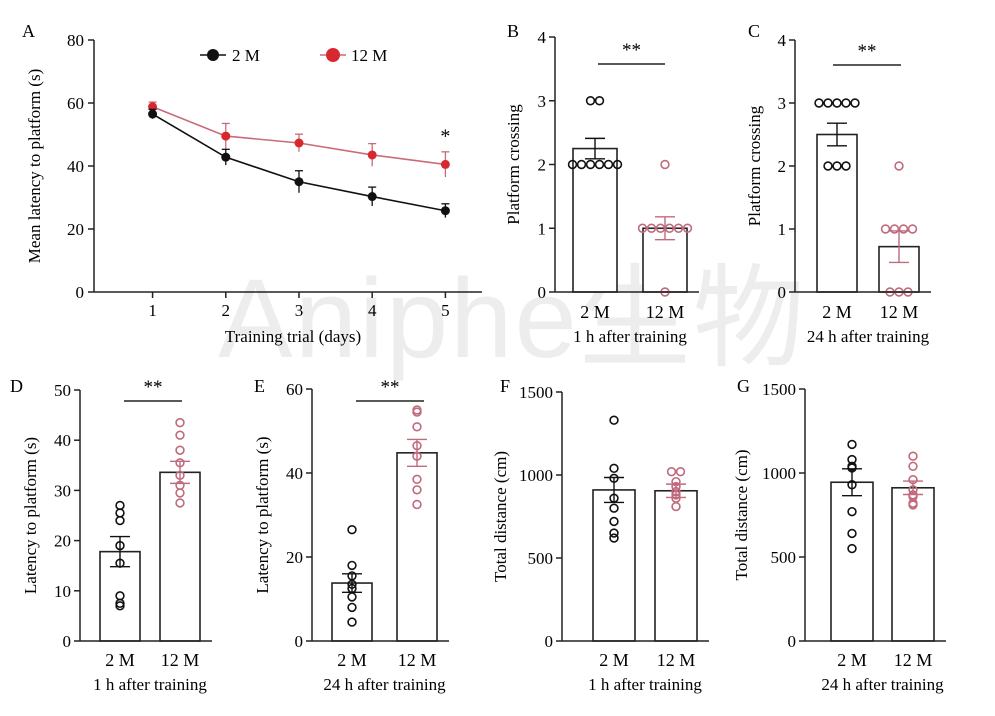 This screenshot has height=716, width=995. What do you see at coordinates (246, 55) in the screenshot?
I see `legend-2m-label: 2 M` at bounding box center [246, 55].